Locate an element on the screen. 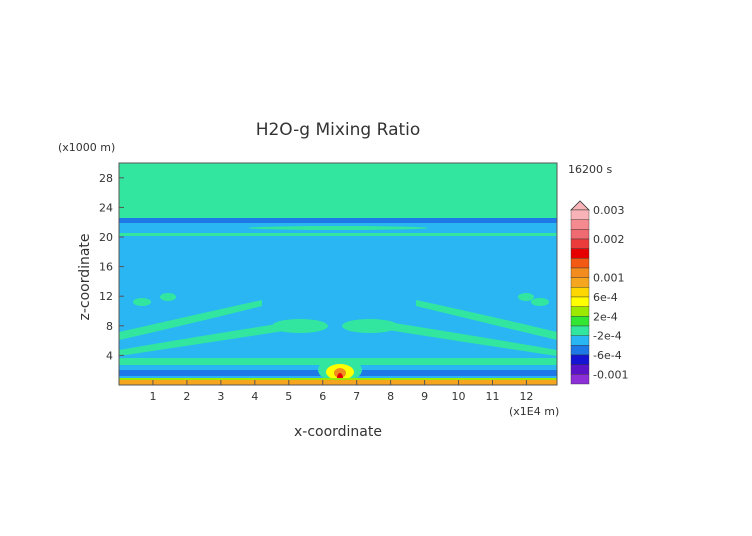 This screenshot has width=752, height=536. x-unit-label: (x1E4 m) is located at coordinates (534, 411).